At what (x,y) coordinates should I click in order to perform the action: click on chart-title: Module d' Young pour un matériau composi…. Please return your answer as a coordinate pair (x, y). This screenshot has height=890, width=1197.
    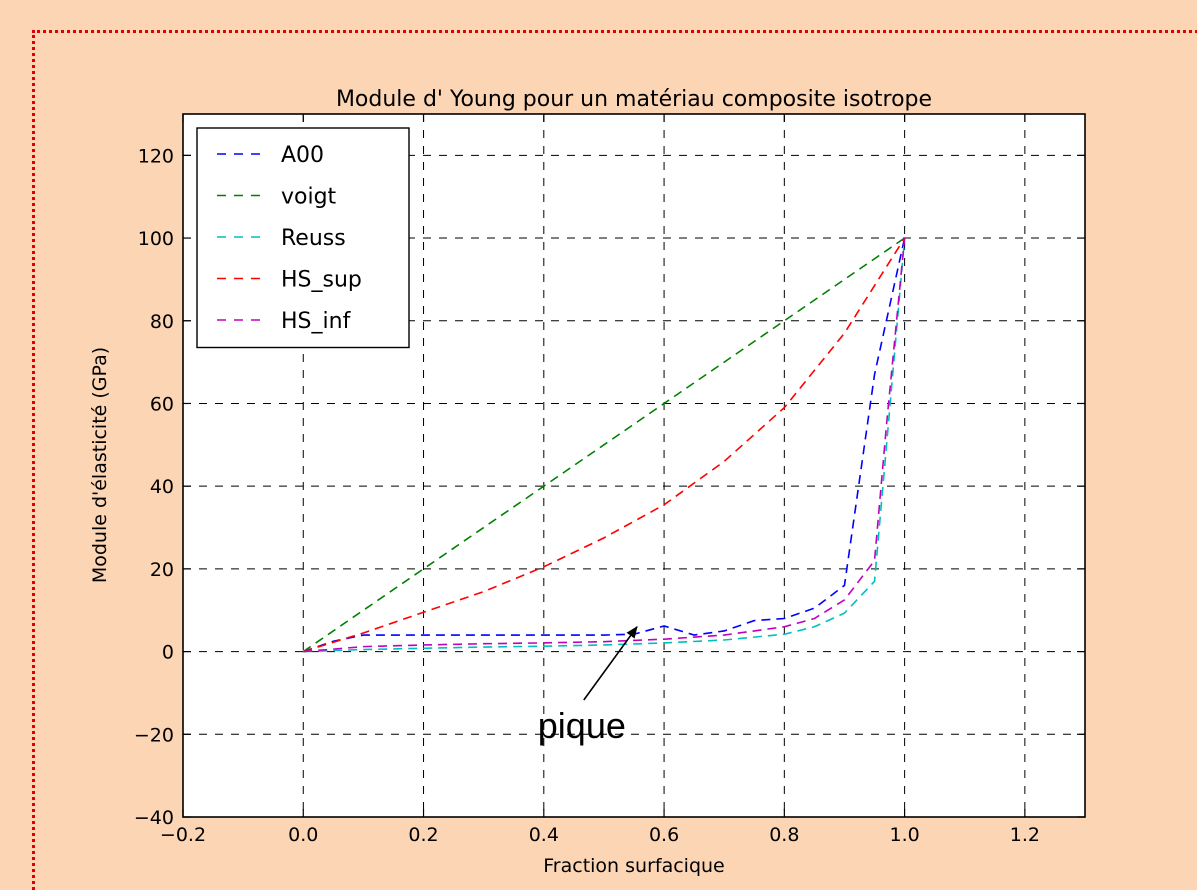
    Looking at the image, I should click on (634, 99).